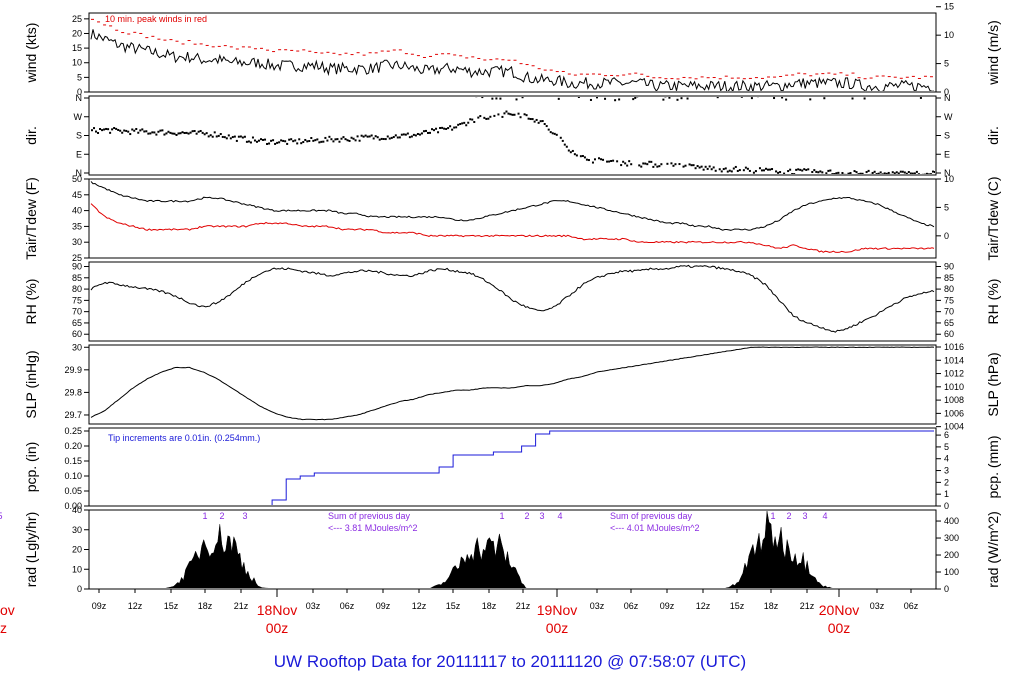 This screenshot has height=700, width=1024. I want to click on left-axis-title: Tair/Tdew (F), so click(31, 218).